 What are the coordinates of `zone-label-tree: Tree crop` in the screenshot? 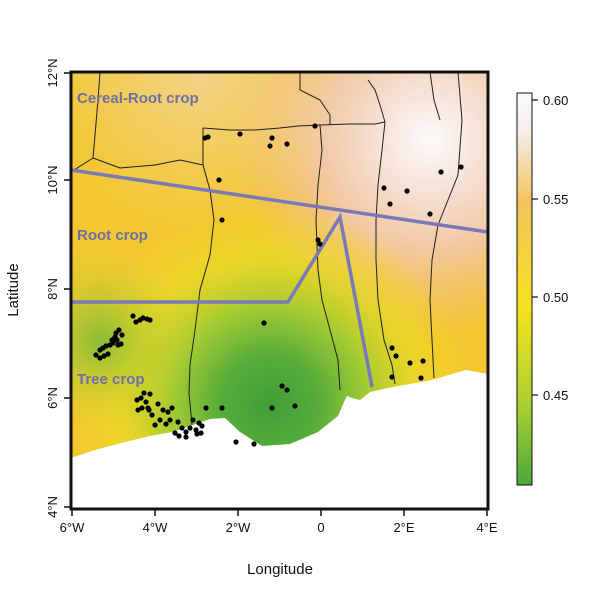 It's located at (111, 379).